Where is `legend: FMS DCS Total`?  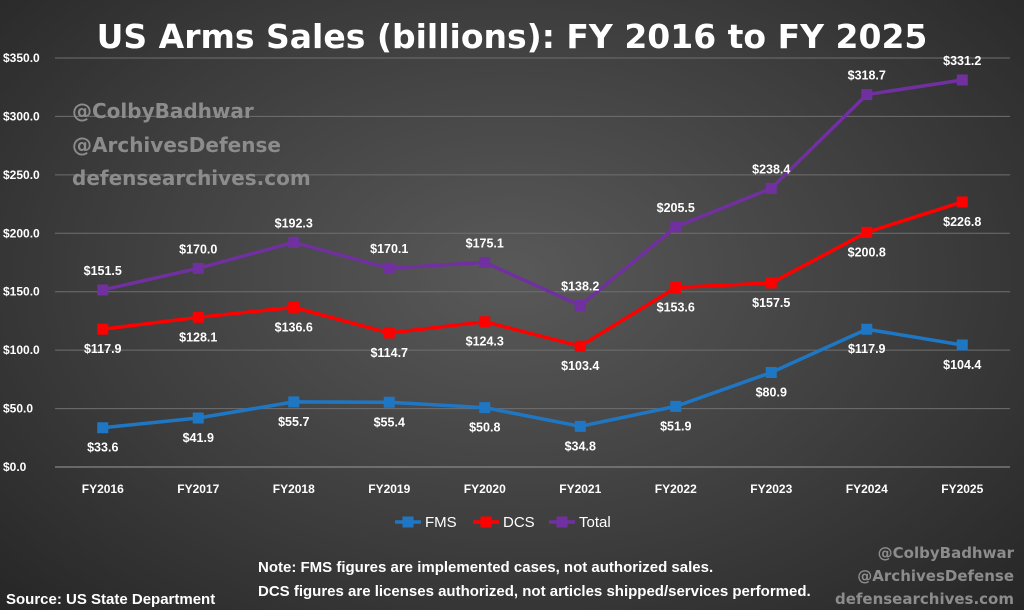
legend: FMS DCS Total is located at coordinates (503, 522).